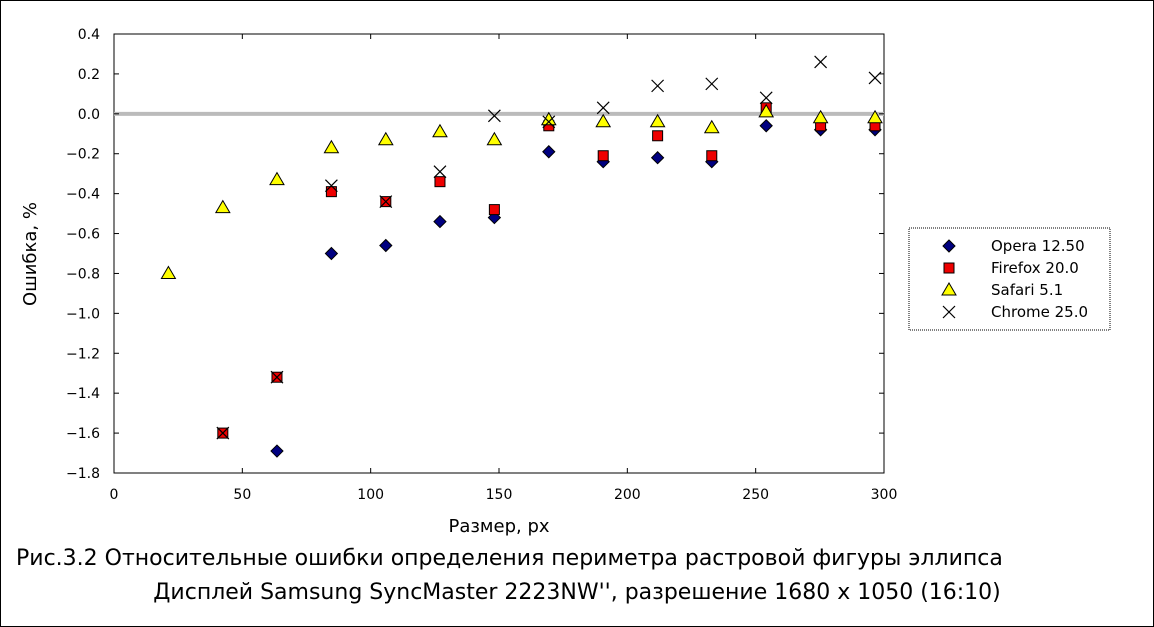  I want to click on y-tick-label: −1.0, so click(83, 314).